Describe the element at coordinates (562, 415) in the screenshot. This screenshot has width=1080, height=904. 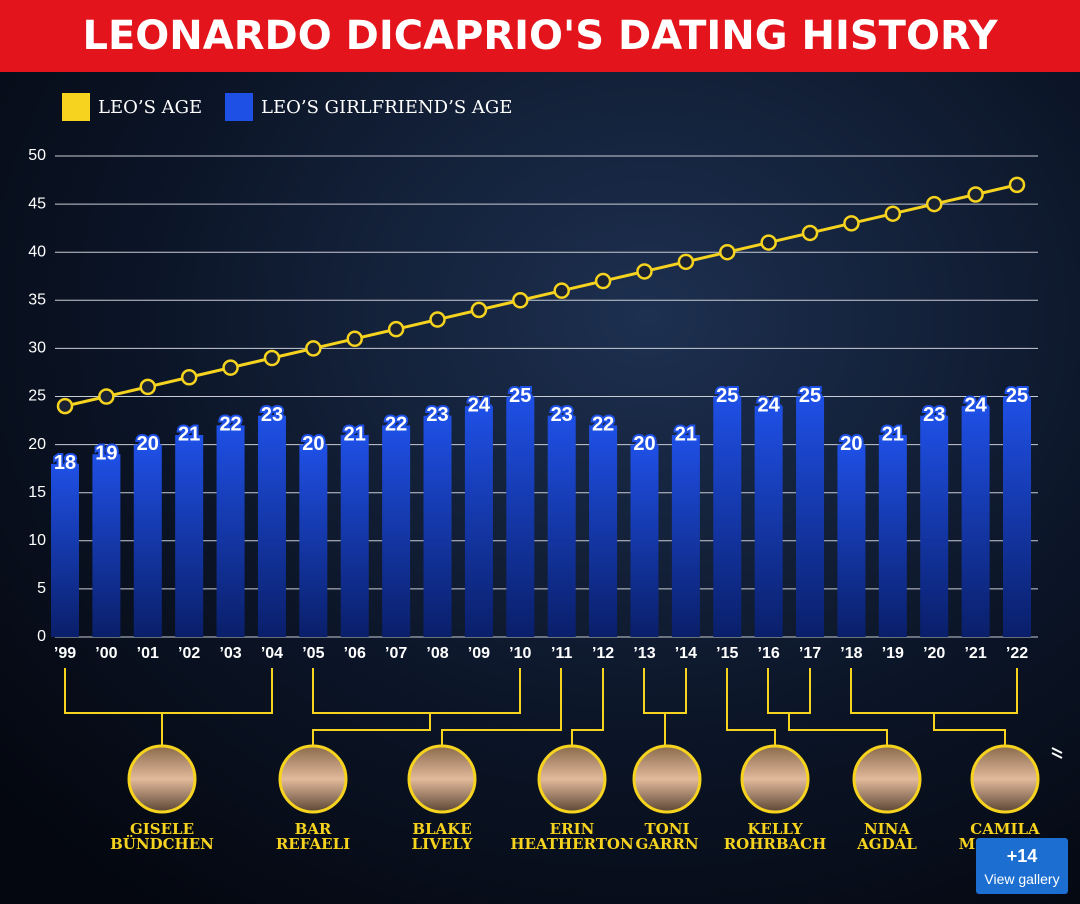
I see `bar-value-label: 23` at that location.